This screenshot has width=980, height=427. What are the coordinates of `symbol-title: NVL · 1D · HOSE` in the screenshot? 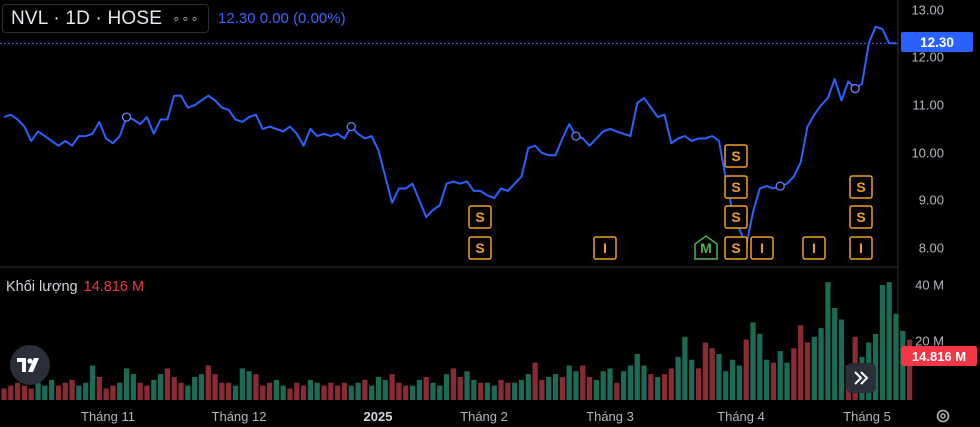 It's located at (87, 18).